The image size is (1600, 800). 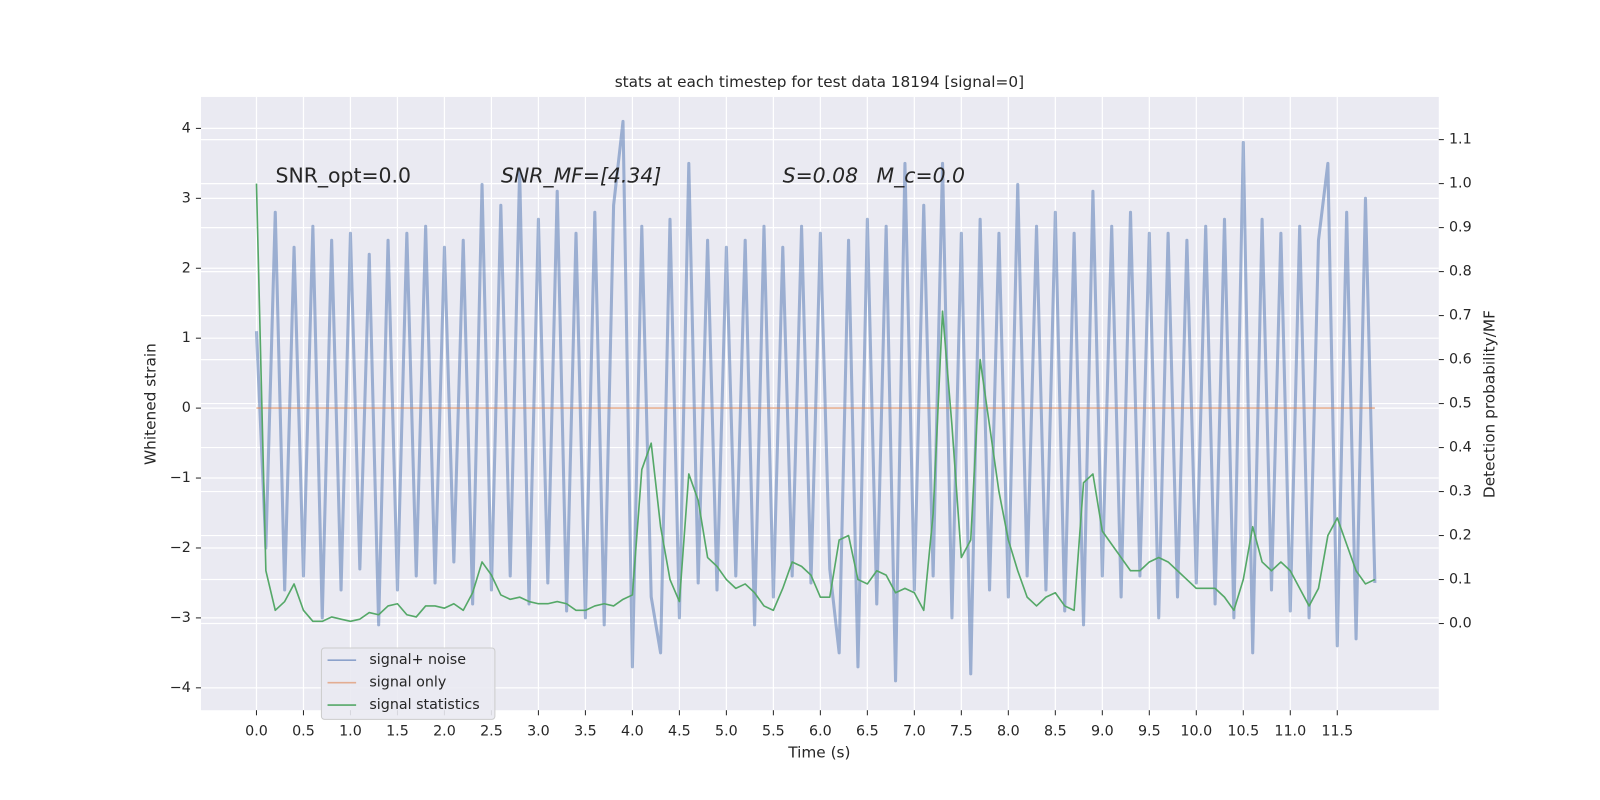 I want to click on x-tick-label: 2.5, so click(x=491, y=732).